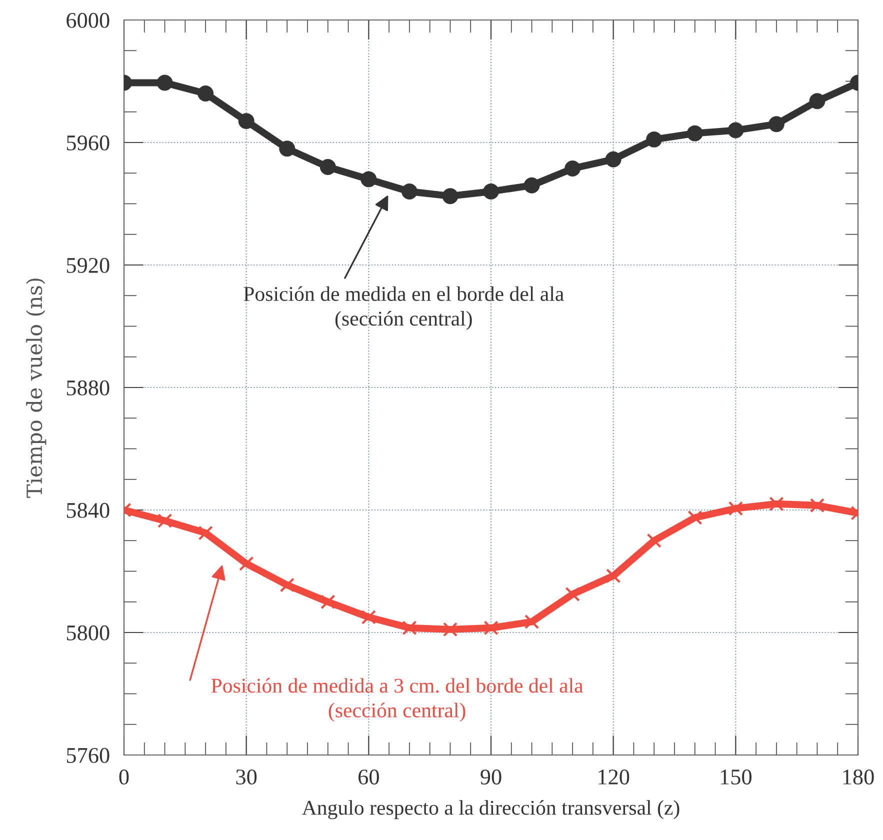  Describe the element at coordinates (736, 777) in the screenshot. I see `x-tick-label: 150` at that location.